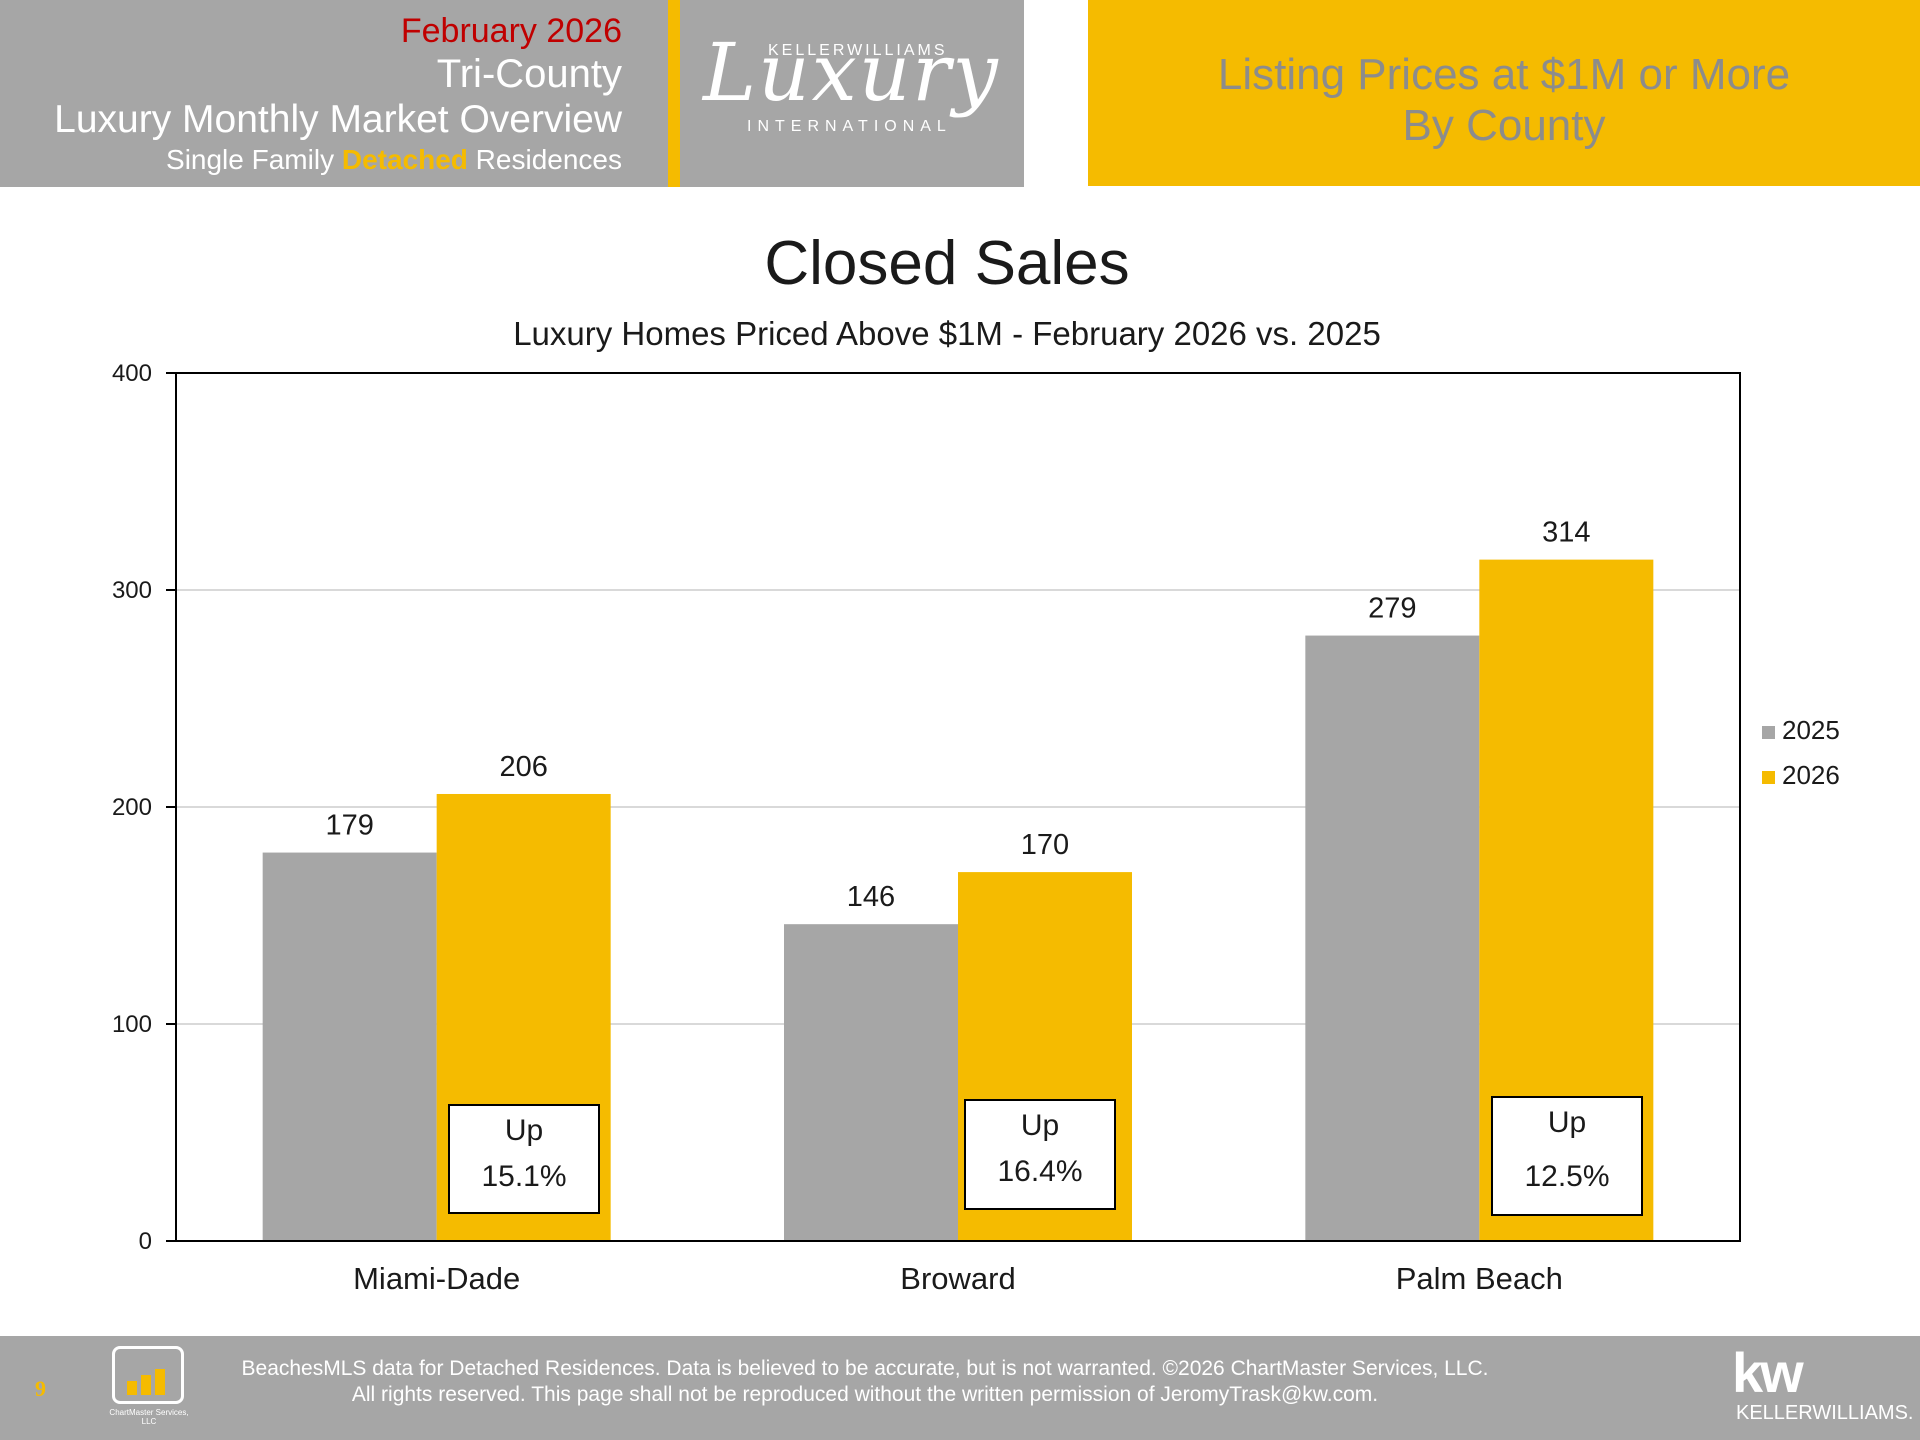 This screenshot has height=1440, width=1920. I want to click on chartmaster-logo-icon, so click(148, 1375).